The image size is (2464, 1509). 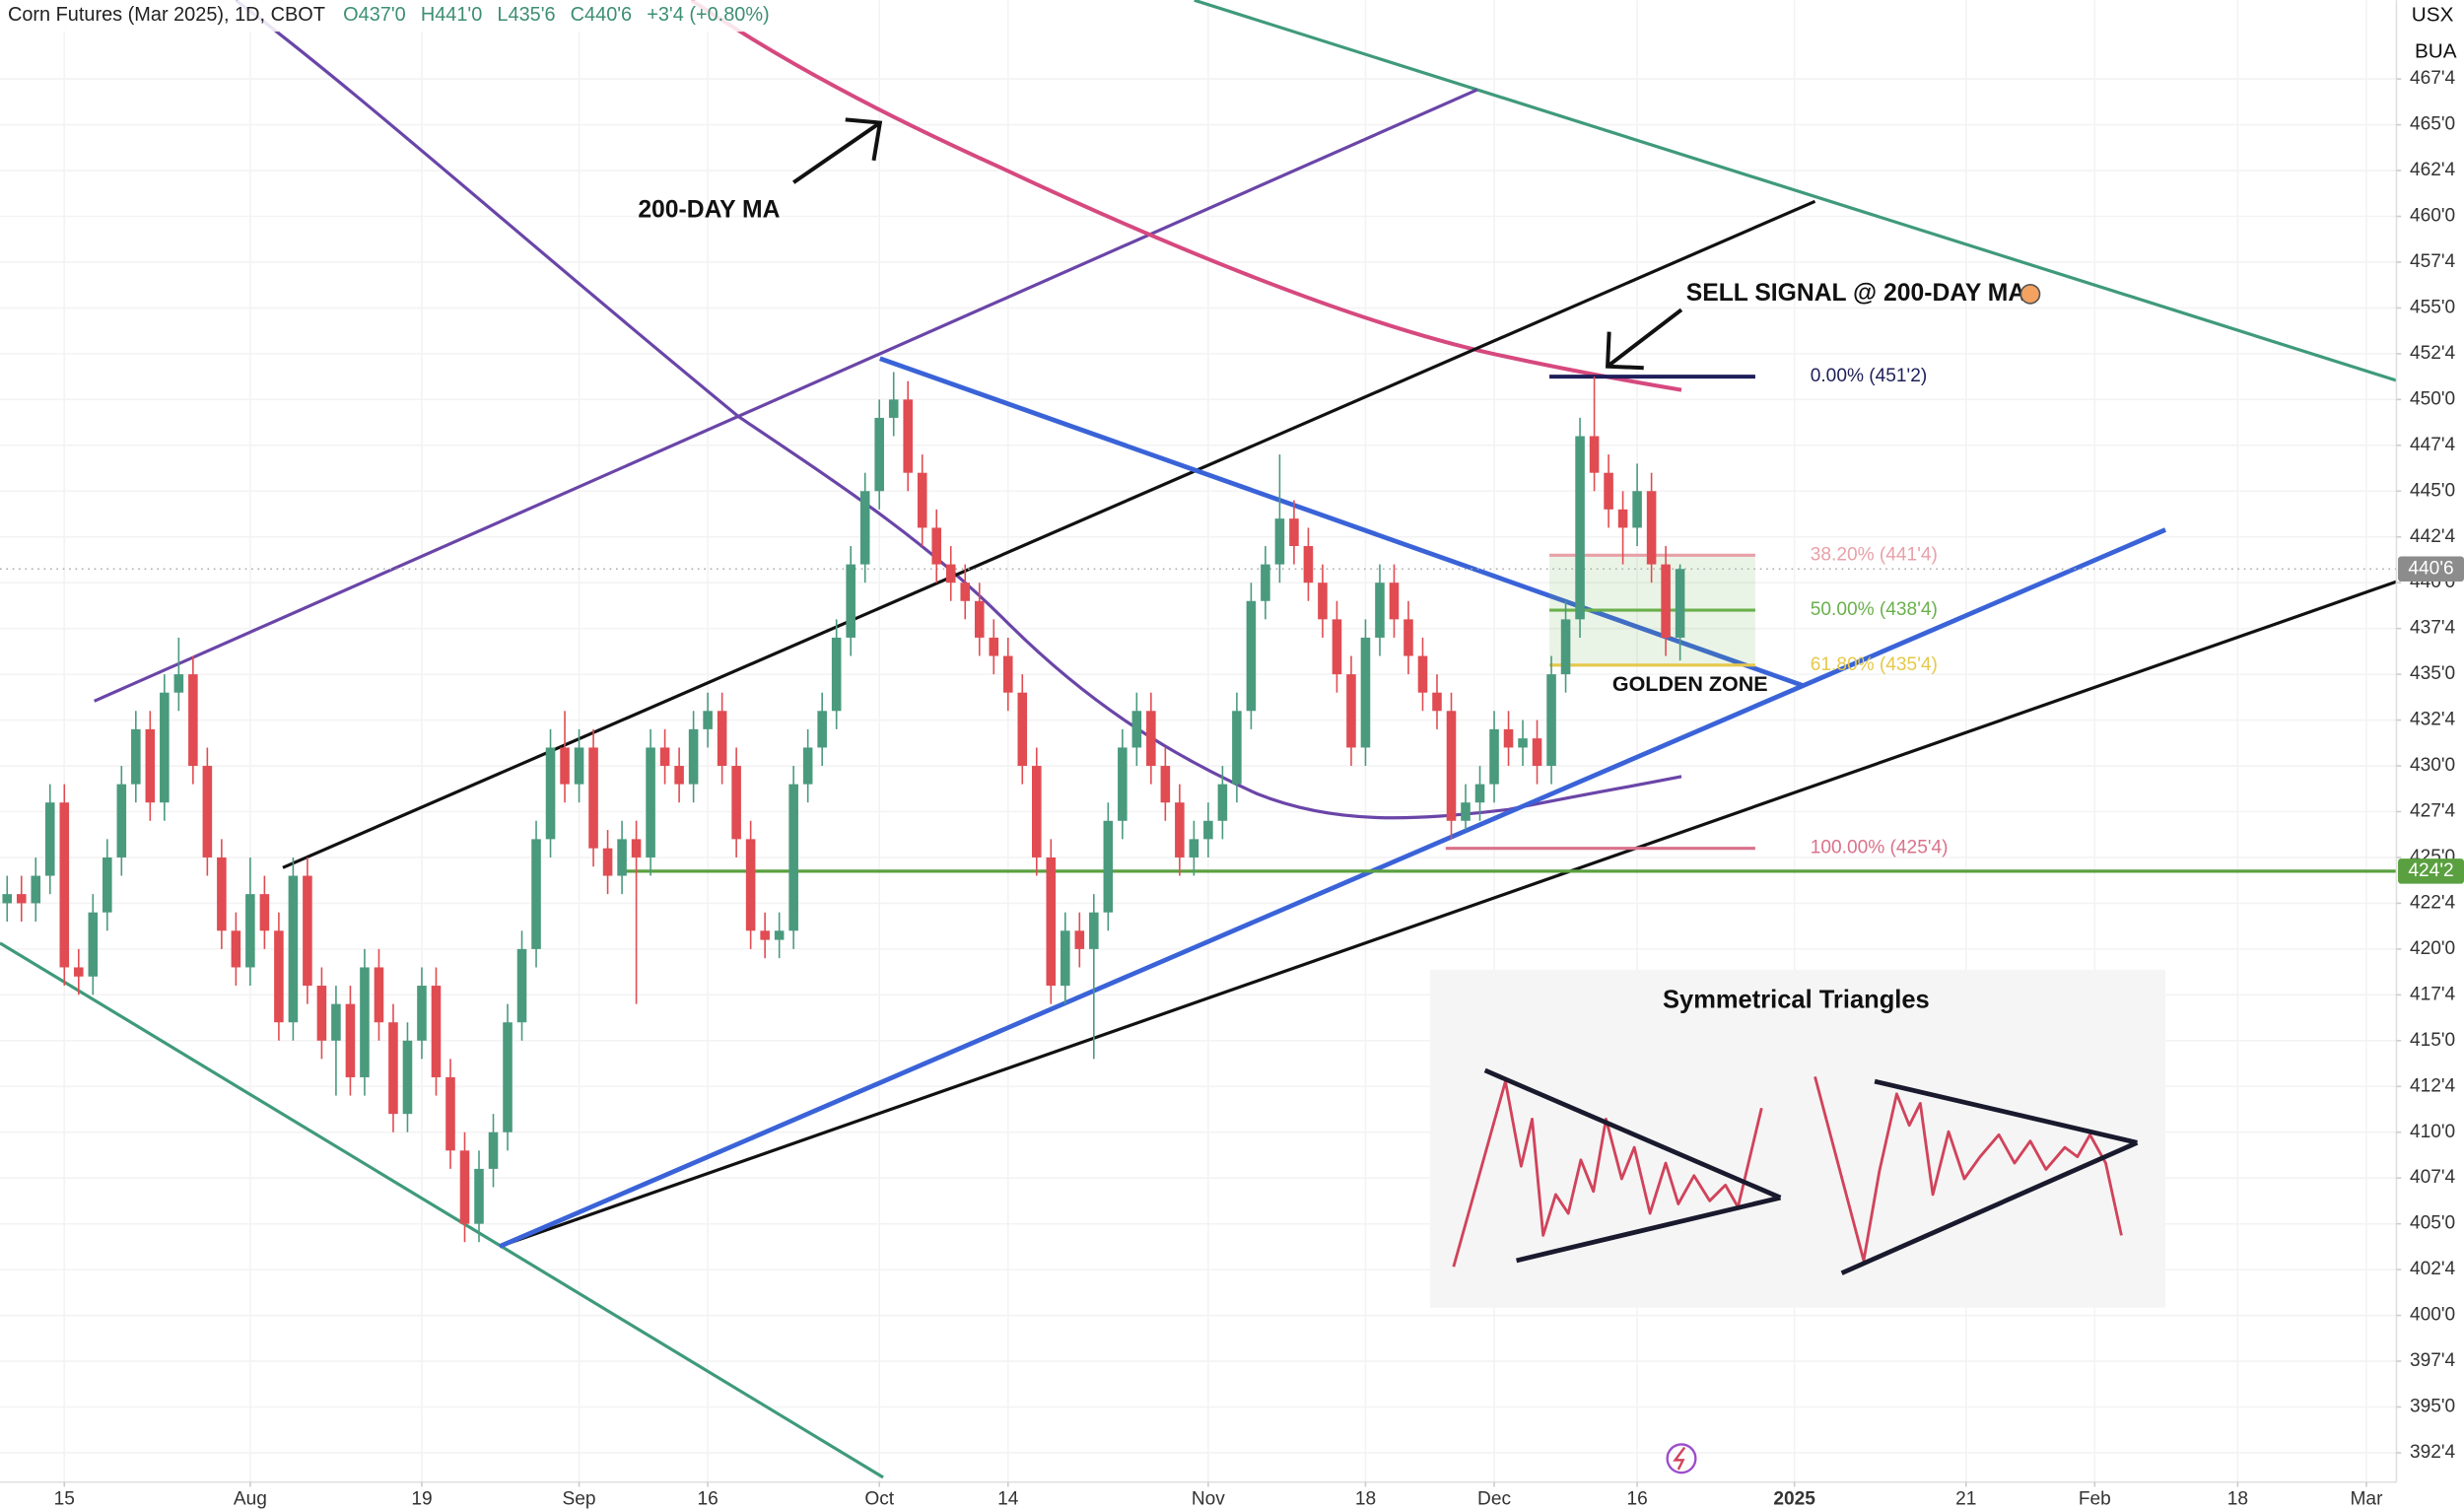 What do you see at coordinates (1874, 664) in the screenshot?
I see `fib-label: 61.80% (435'4)` at bounding box center [1874, 664].